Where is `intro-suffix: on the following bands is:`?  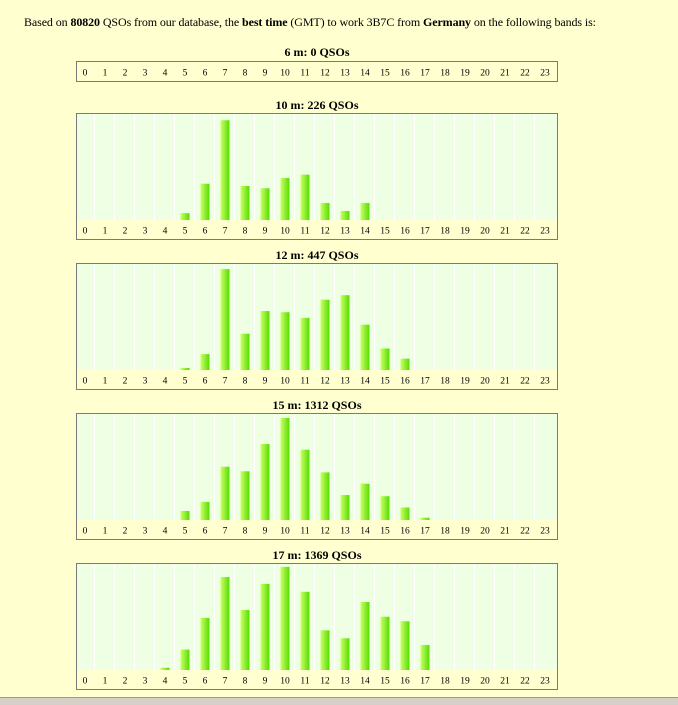
intro-suffix: on the following bands is: is located at coordinates (534, 22).